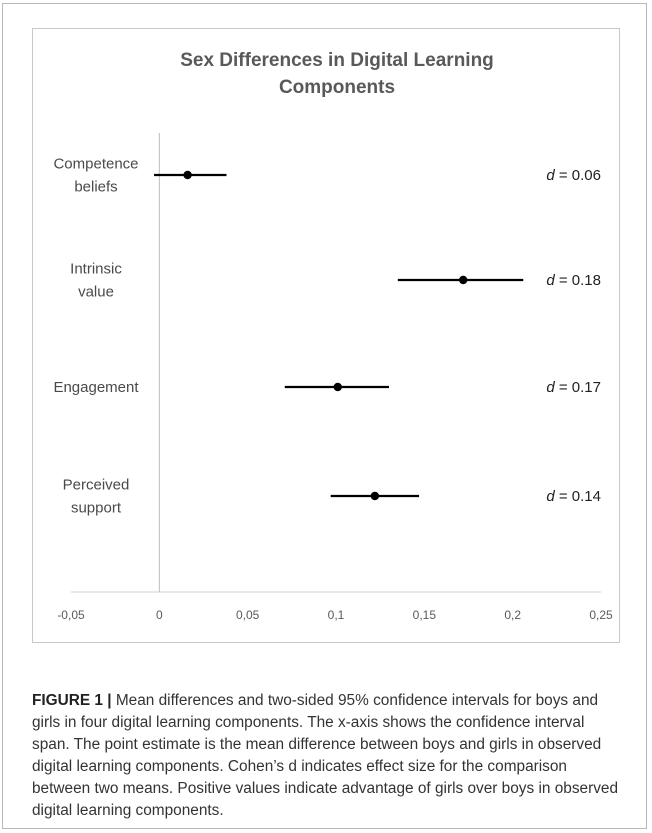  Describe the element at coordinates (96, 292) in the screenshot. I see `category-label: value` at that location.